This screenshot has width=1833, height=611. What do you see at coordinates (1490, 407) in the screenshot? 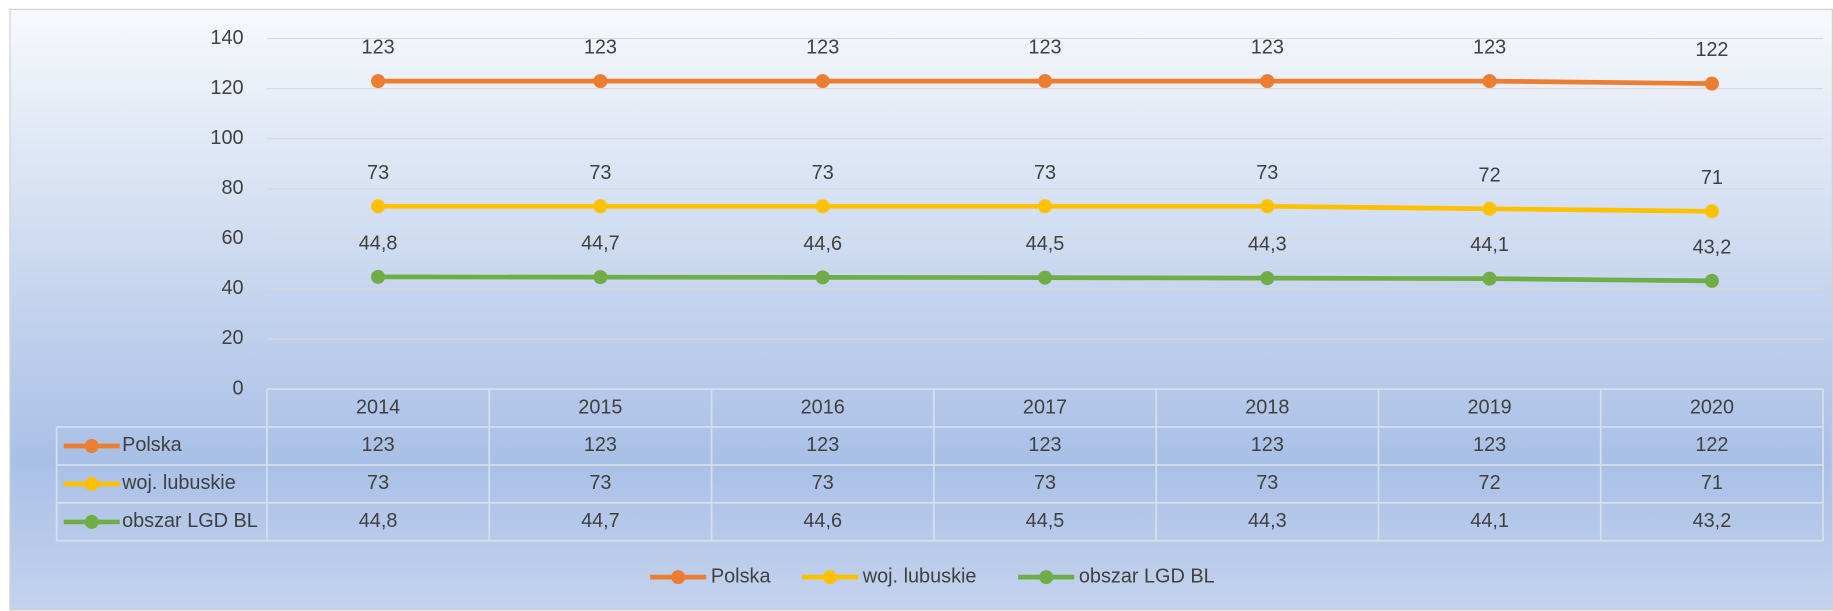
I see `x-tick-label: 2019` at bounding box center [1490, 407].